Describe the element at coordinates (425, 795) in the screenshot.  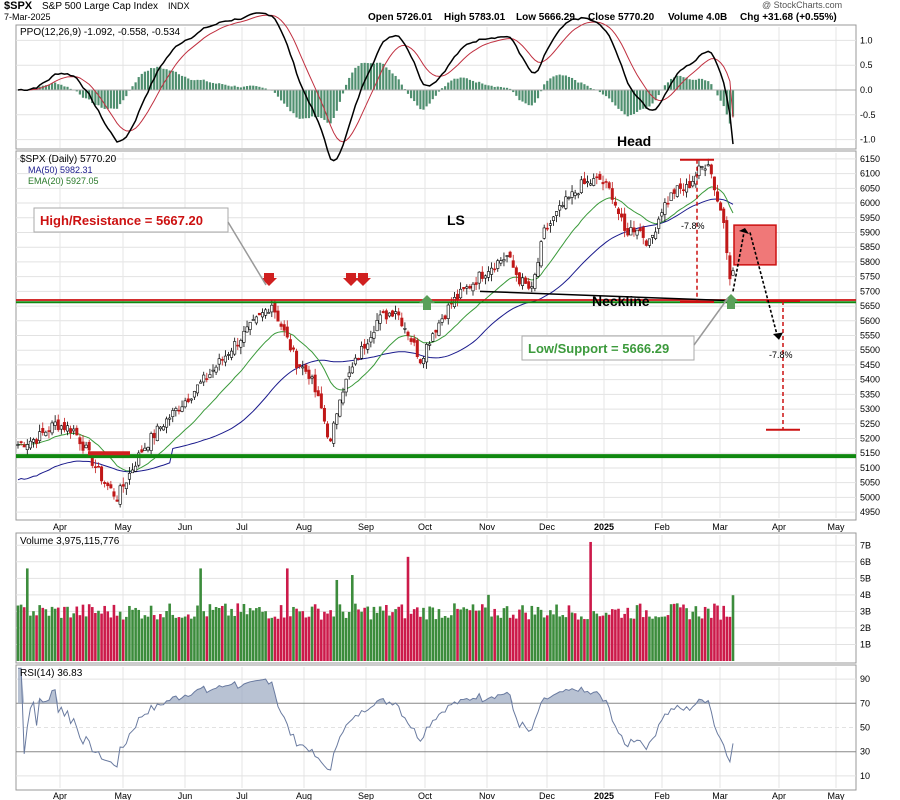
I see `month-label-bottom: Oct` at that location.